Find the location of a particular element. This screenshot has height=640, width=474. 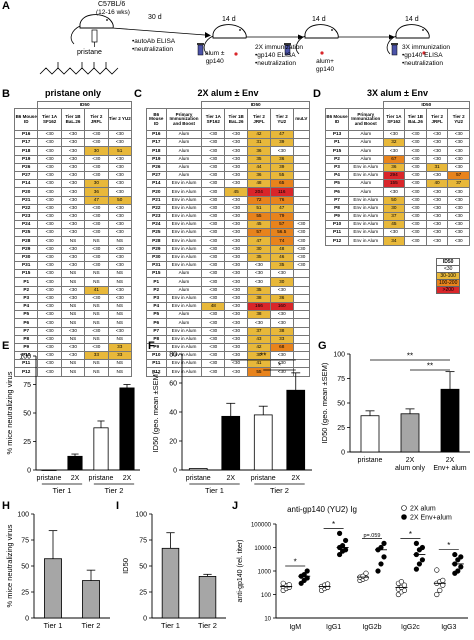

table-cell-id50: 47 is located at coordinates (281, 208).